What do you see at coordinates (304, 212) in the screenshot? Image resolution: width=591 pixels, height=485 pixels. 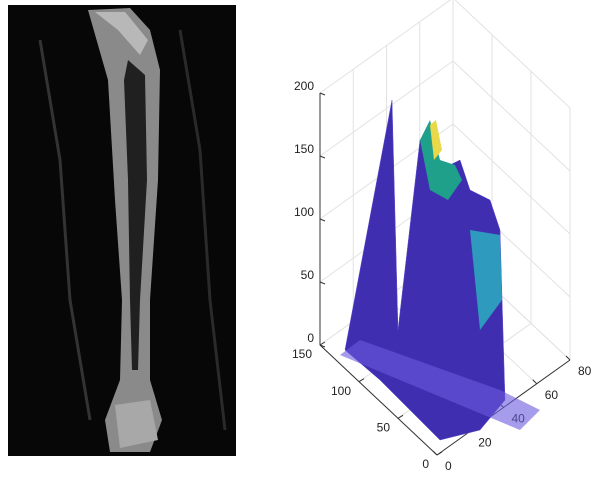 I see `z-tick-label: 100` at bounding box center [304, 212].